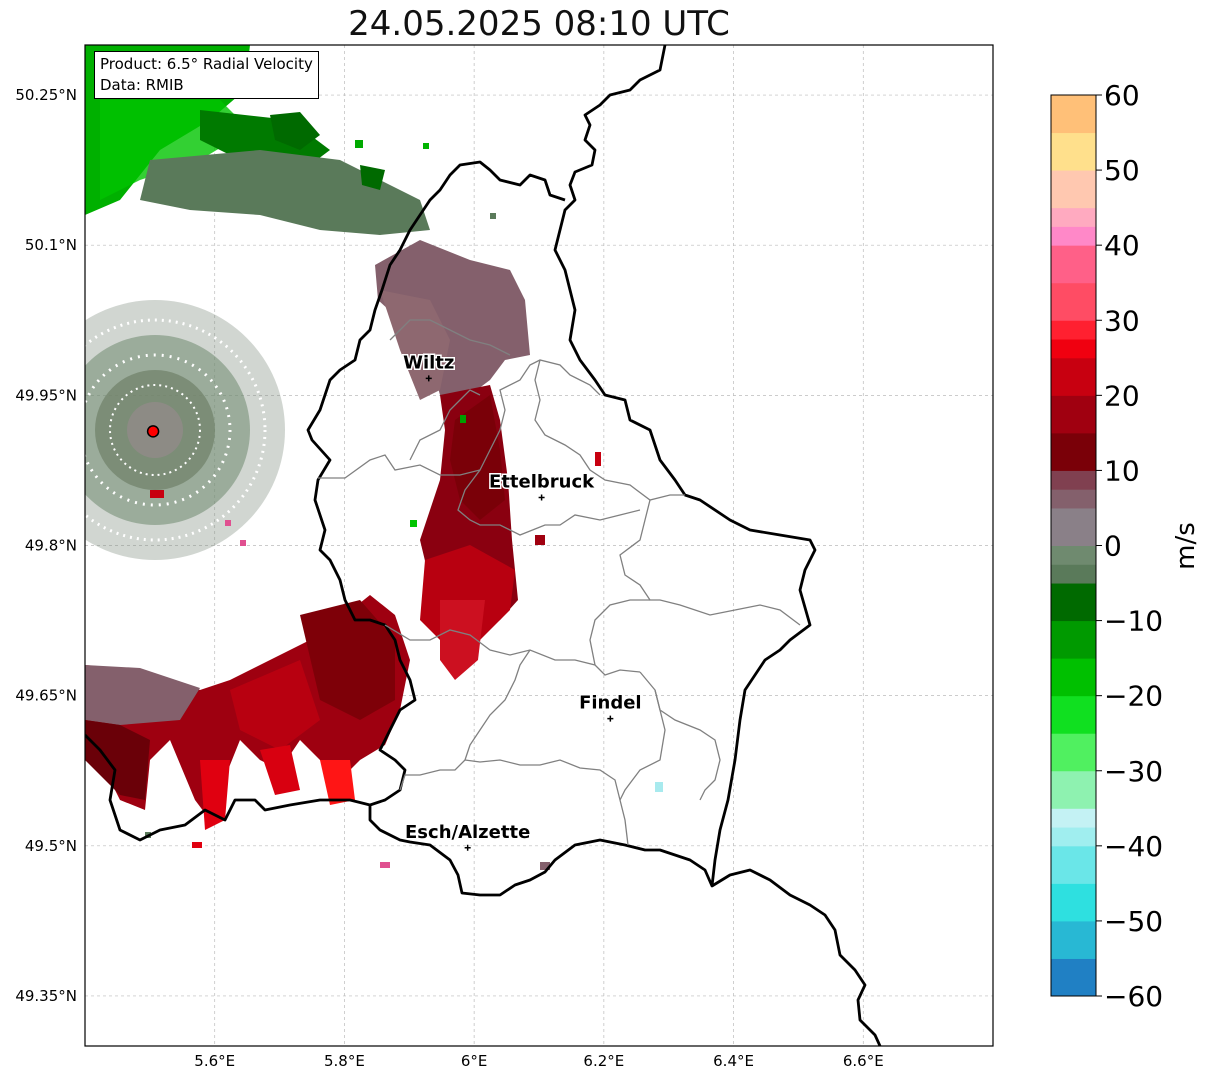 This screenshot has width=1207, height=1081. Describe the element at coordinates (46, 996) in the screenshot. I see `lat-tick-label: 49.35°N` at that location.